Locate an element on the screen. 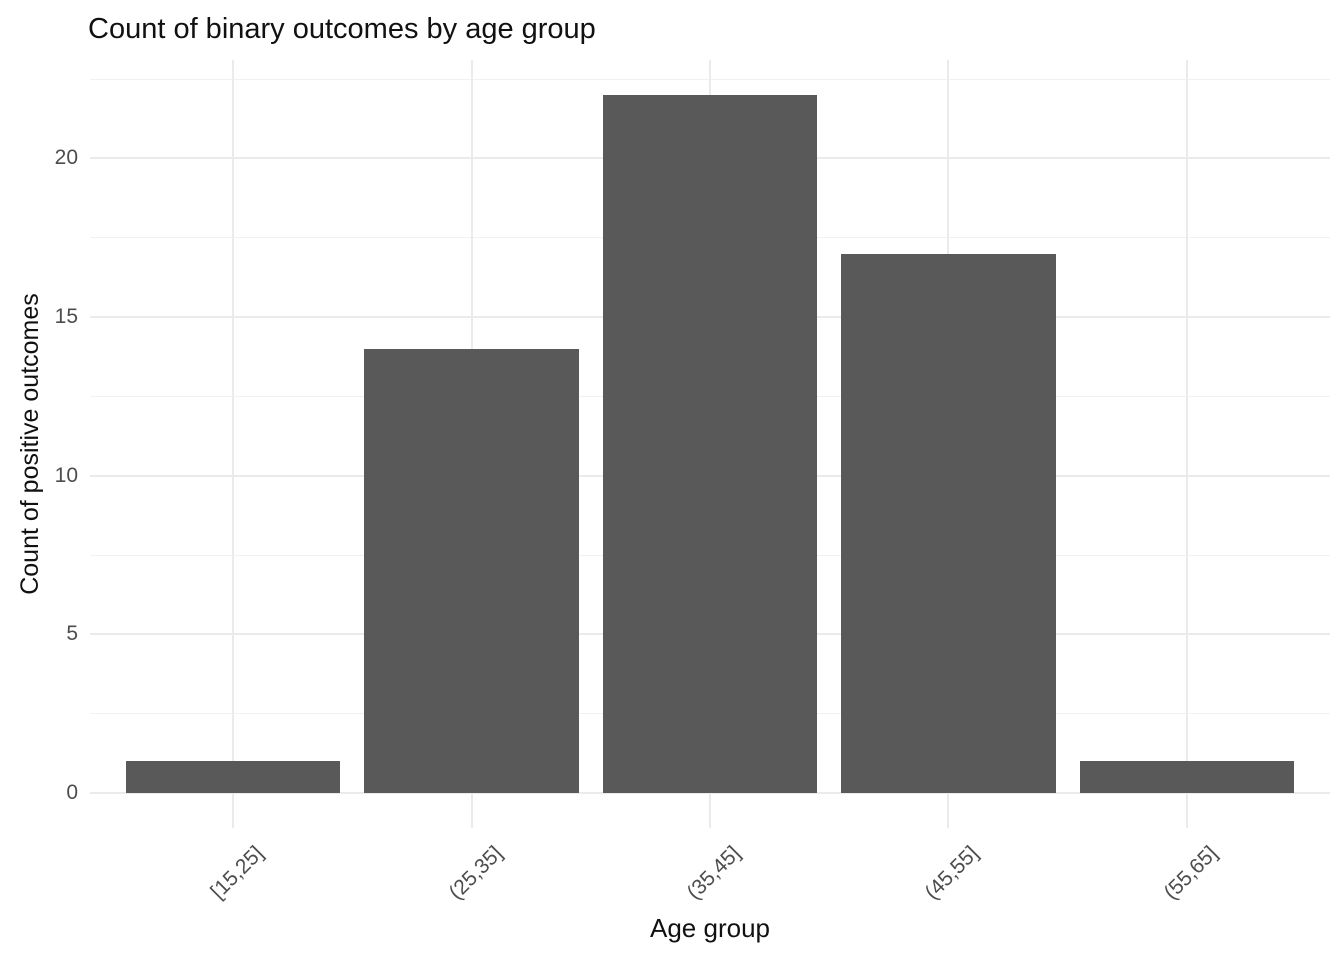  y-axis-title: Count of positive outcomes is located at coordinates (30, 444).